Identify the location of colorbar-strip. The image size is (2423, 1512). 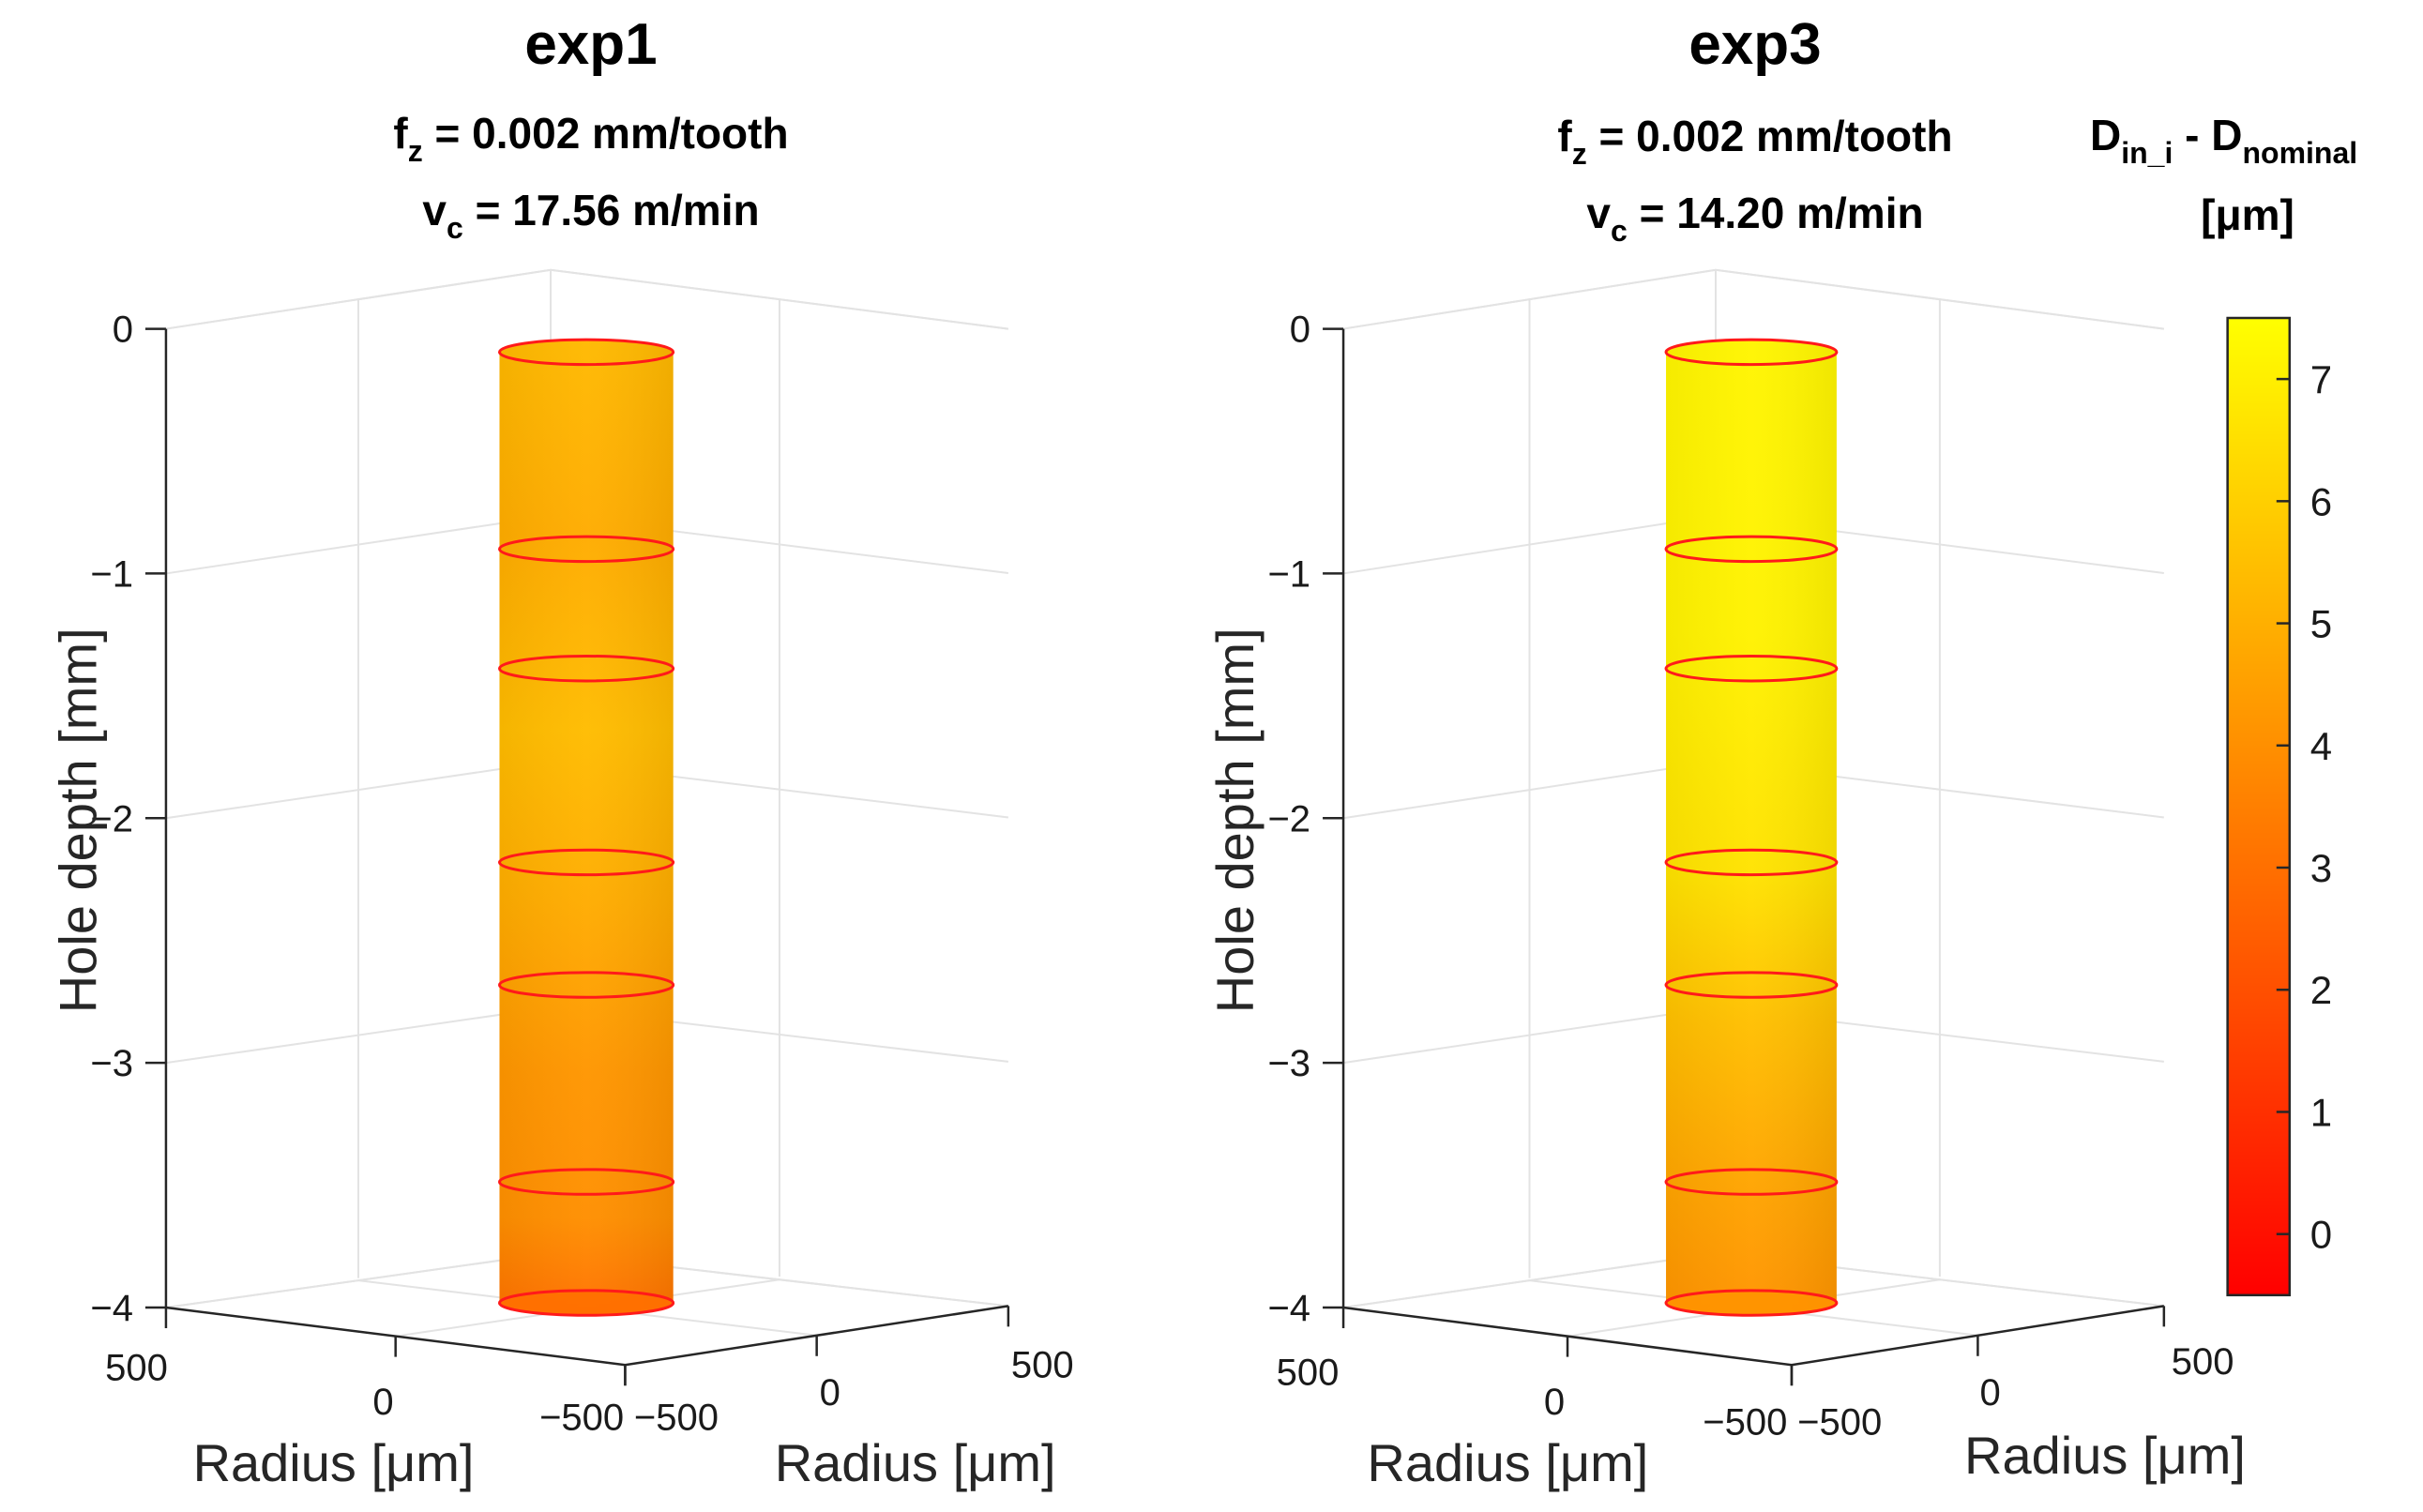
(2259, 806).